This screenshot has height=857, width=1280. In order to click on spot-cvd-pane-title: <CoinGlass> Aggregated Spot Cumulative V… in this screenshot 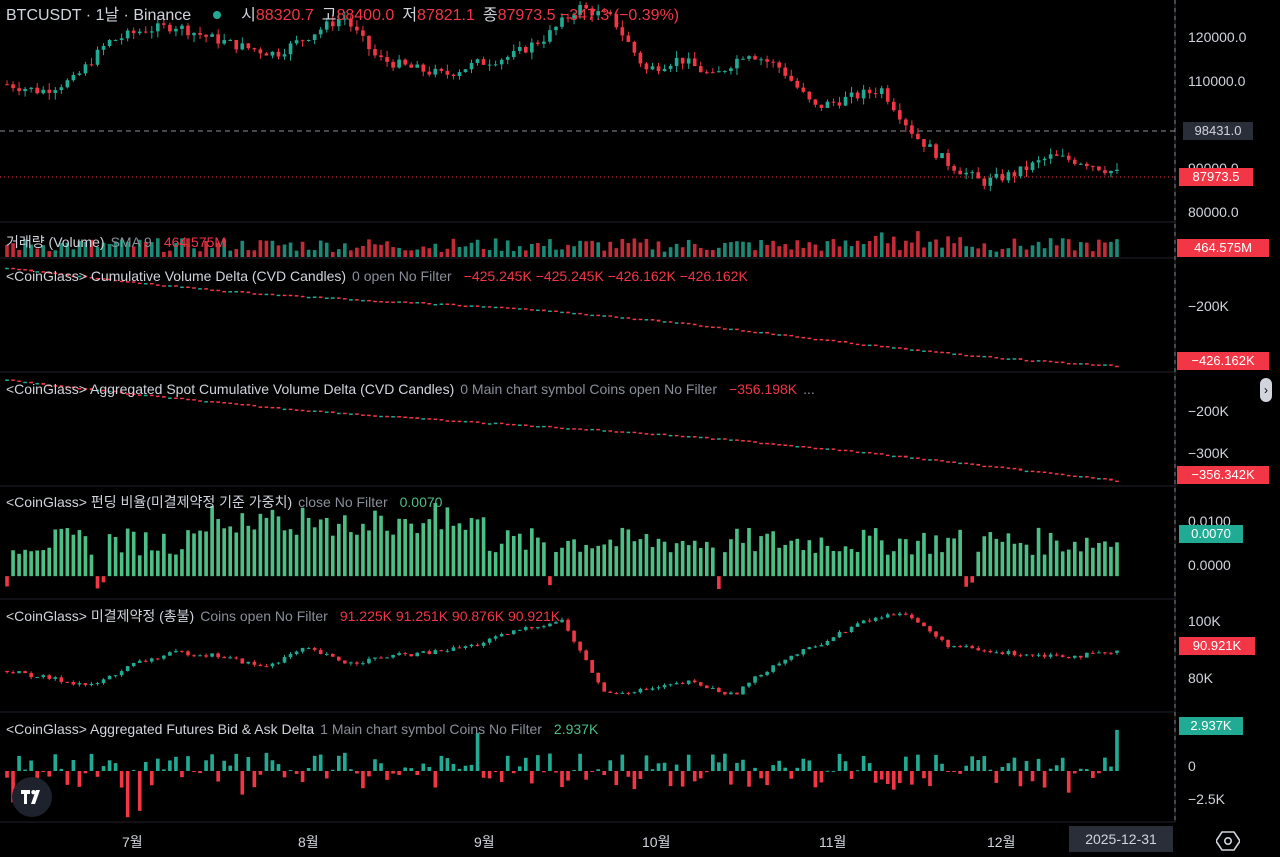, I will do `click(410, 389)`.